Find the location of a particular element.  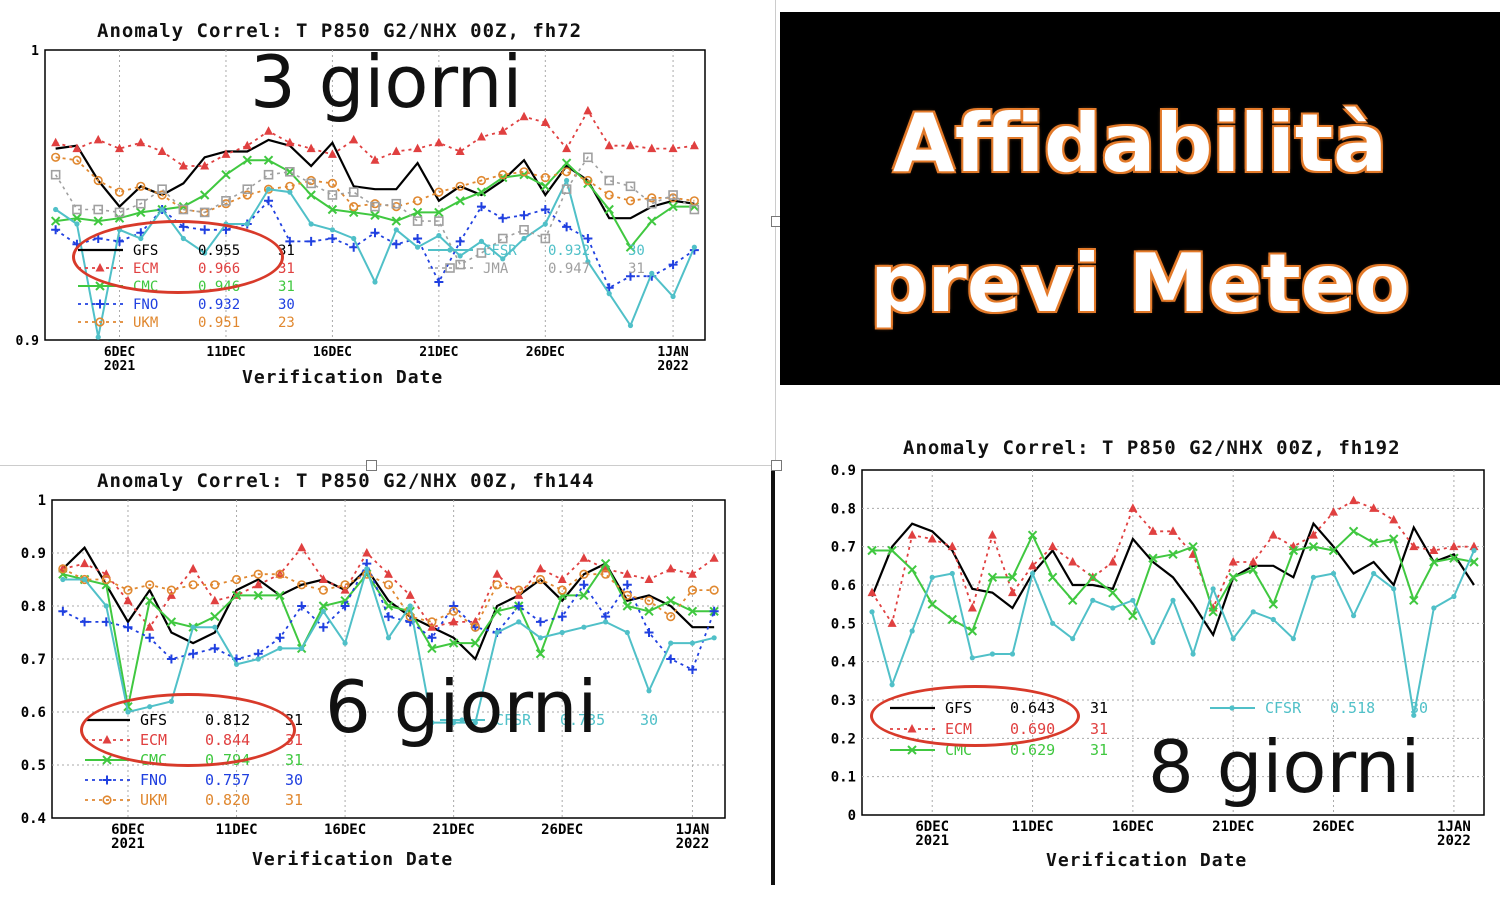

legend-entry-cfsr: CFSR 0.932 30 is located at coordinates (536, 251).